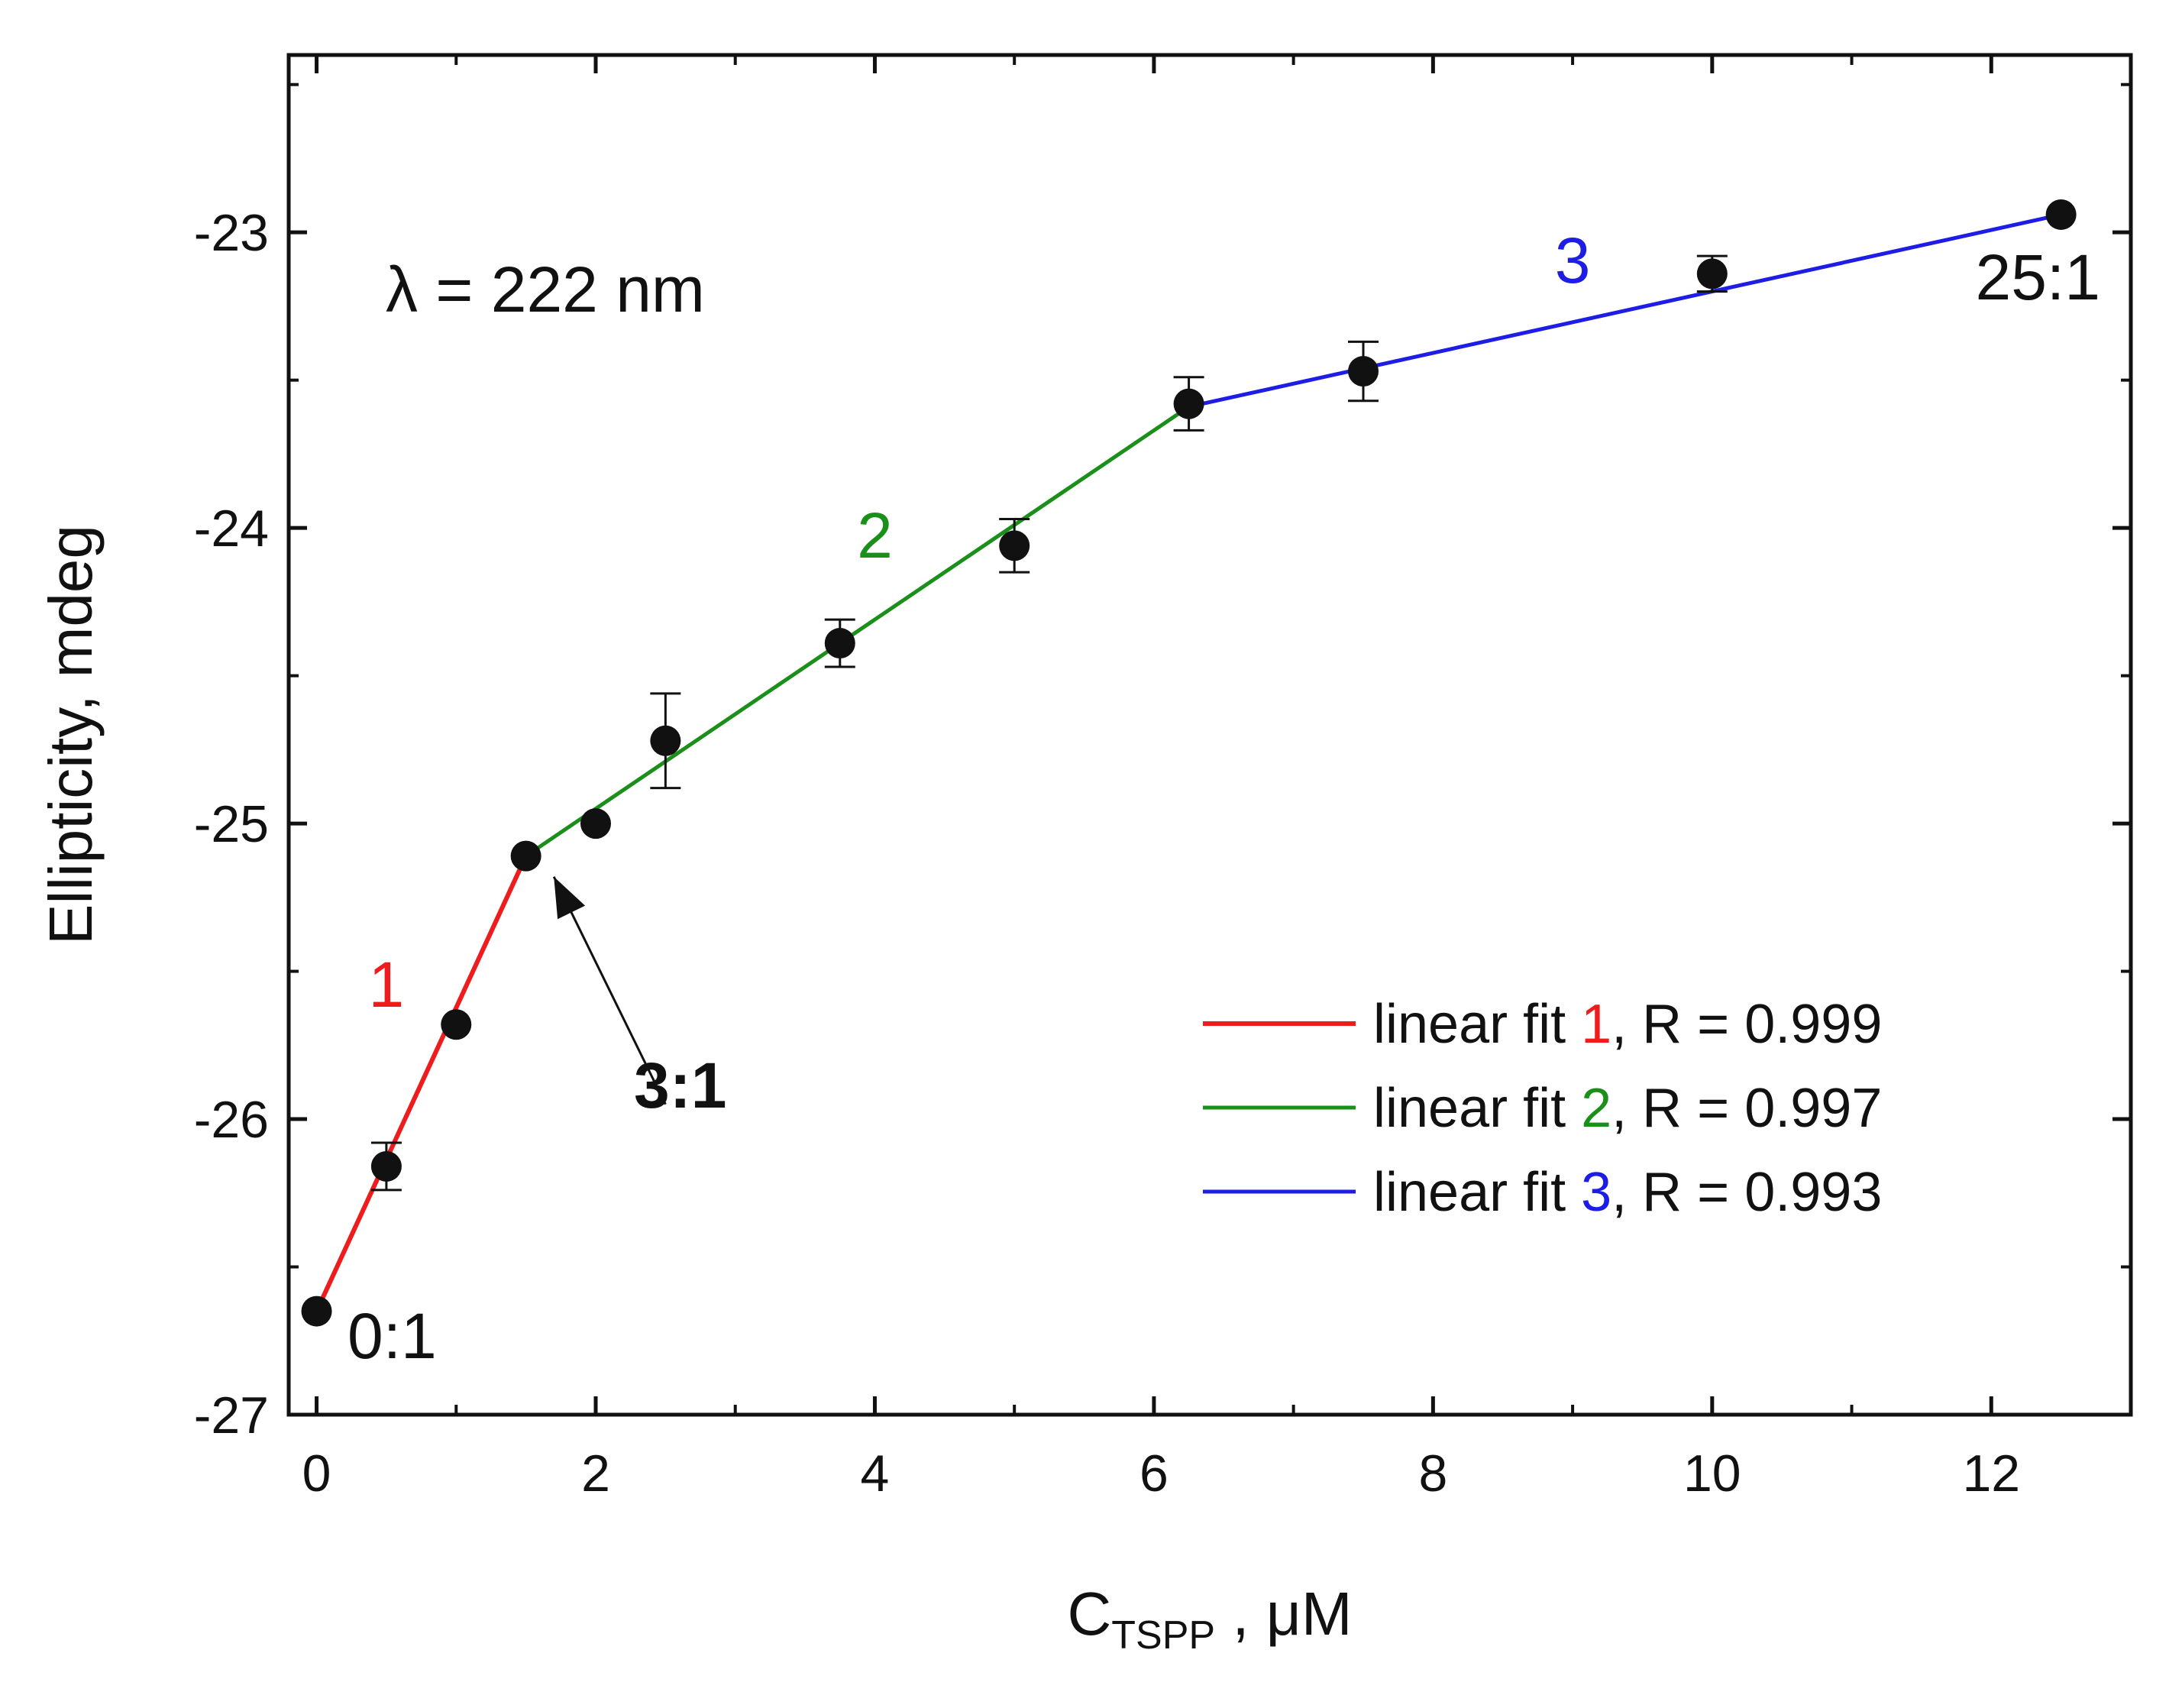 The image size is (2182, 1708). I want to click on x-axis-title-main: C, so click(1089, 1614).